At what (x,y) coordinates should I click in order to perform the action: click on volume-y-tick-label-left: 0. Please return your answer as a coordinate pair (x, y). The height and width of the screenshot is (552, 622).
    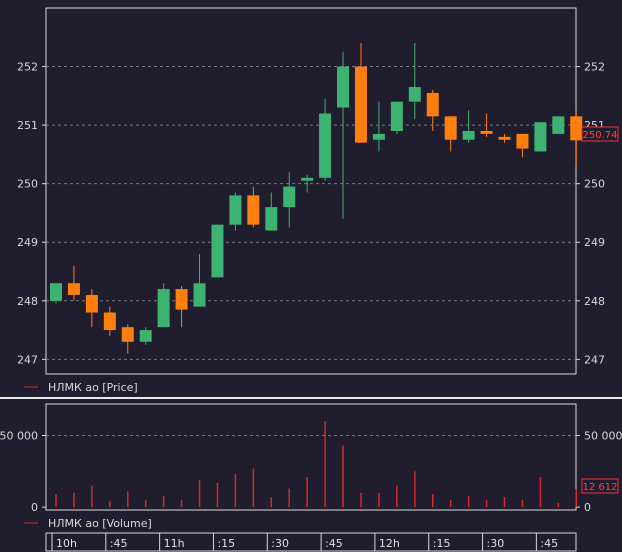
    Looking at the image, I should click on (34, 507).